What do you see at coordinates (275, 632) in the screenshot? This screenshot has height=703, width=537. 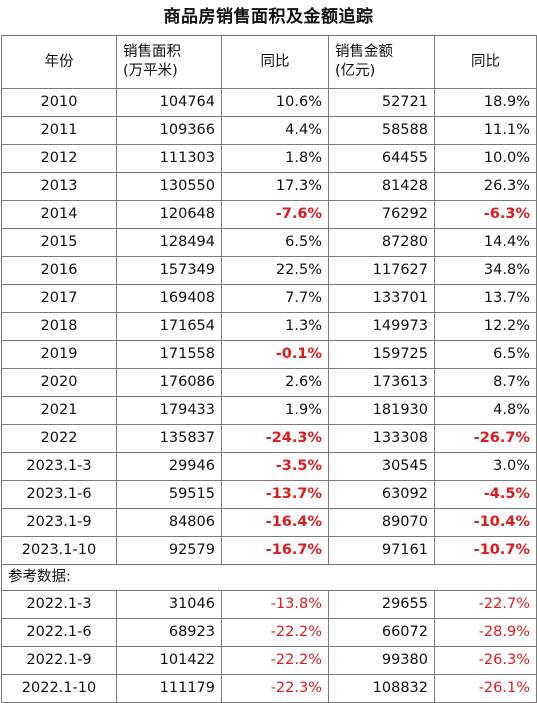 I see `ref-area-yoy-cell: -22.2%` at bounding box center [275, 632].